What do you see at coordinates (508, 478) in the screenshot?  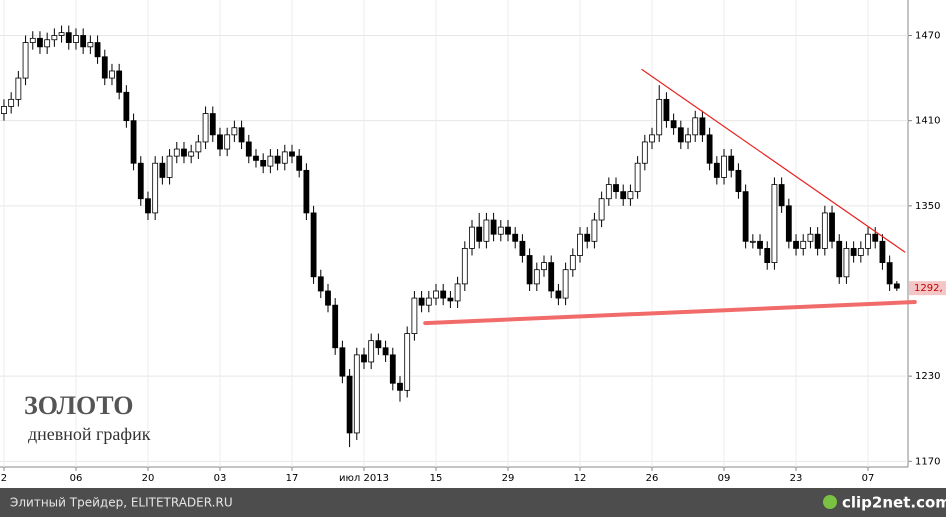 I see `x-tick-label: 29` at bounding box center [508, 478].